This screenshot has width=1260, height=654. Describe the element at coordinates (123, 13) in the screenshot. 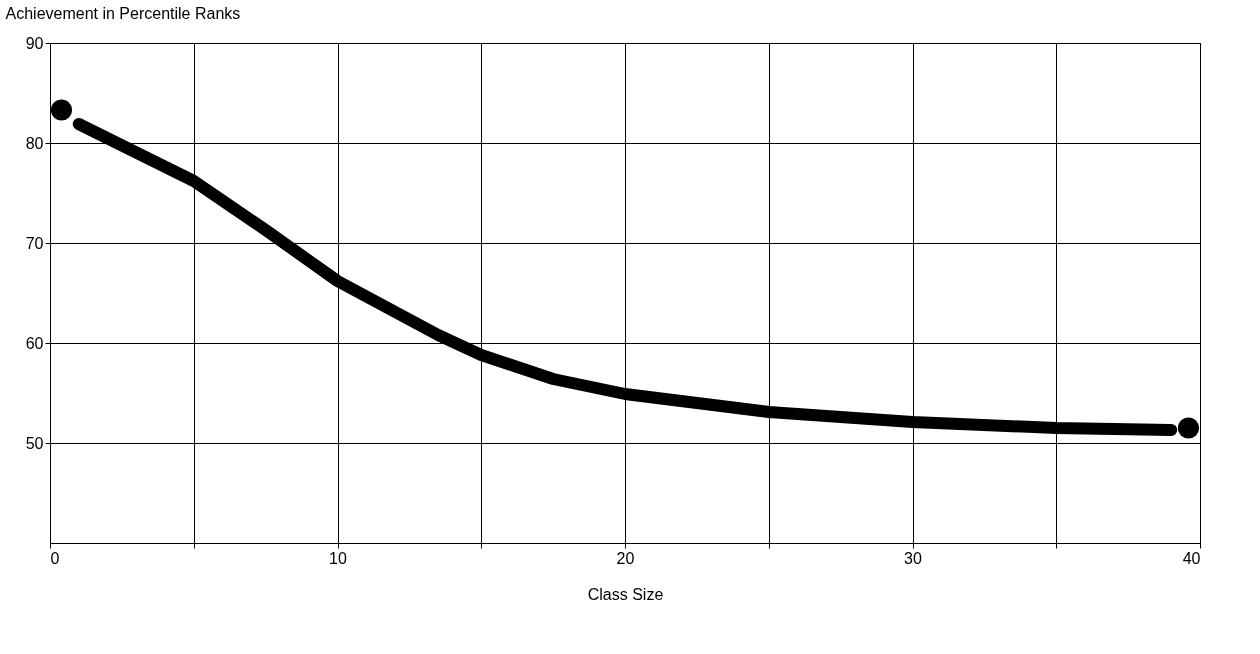

I see `y-axis-title: Achievement in Percentile Ranks` at that location.